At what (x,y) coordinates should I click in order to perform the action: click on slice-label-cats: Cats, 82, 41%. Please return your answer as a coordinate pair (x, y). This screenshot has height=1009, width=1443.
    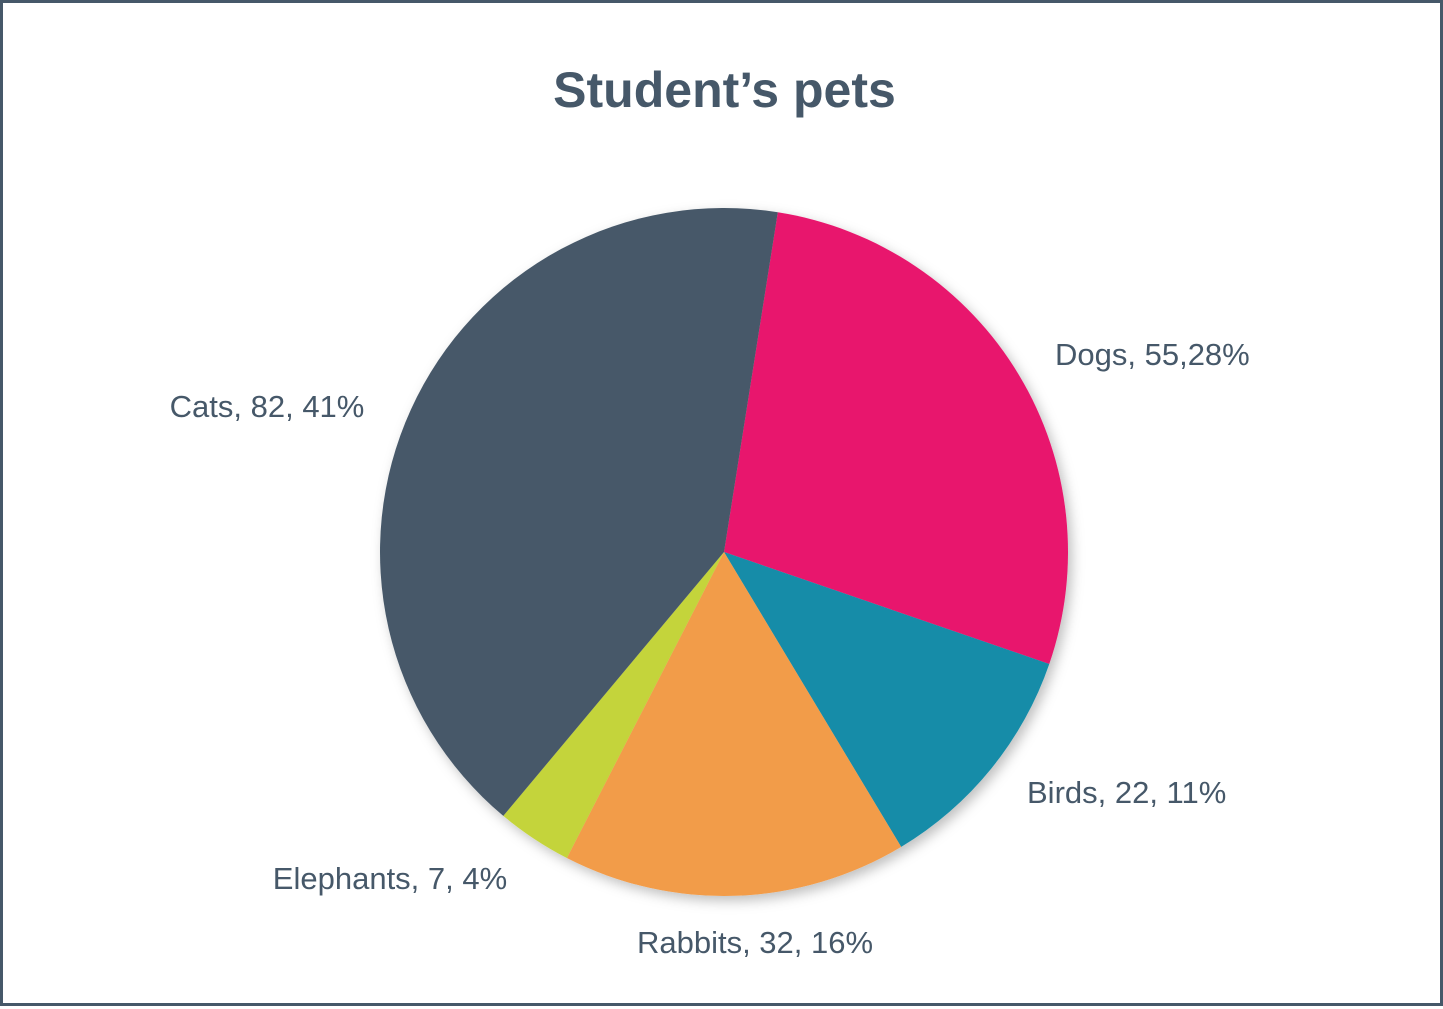
    Looking at the image, I should click on (267, 406).